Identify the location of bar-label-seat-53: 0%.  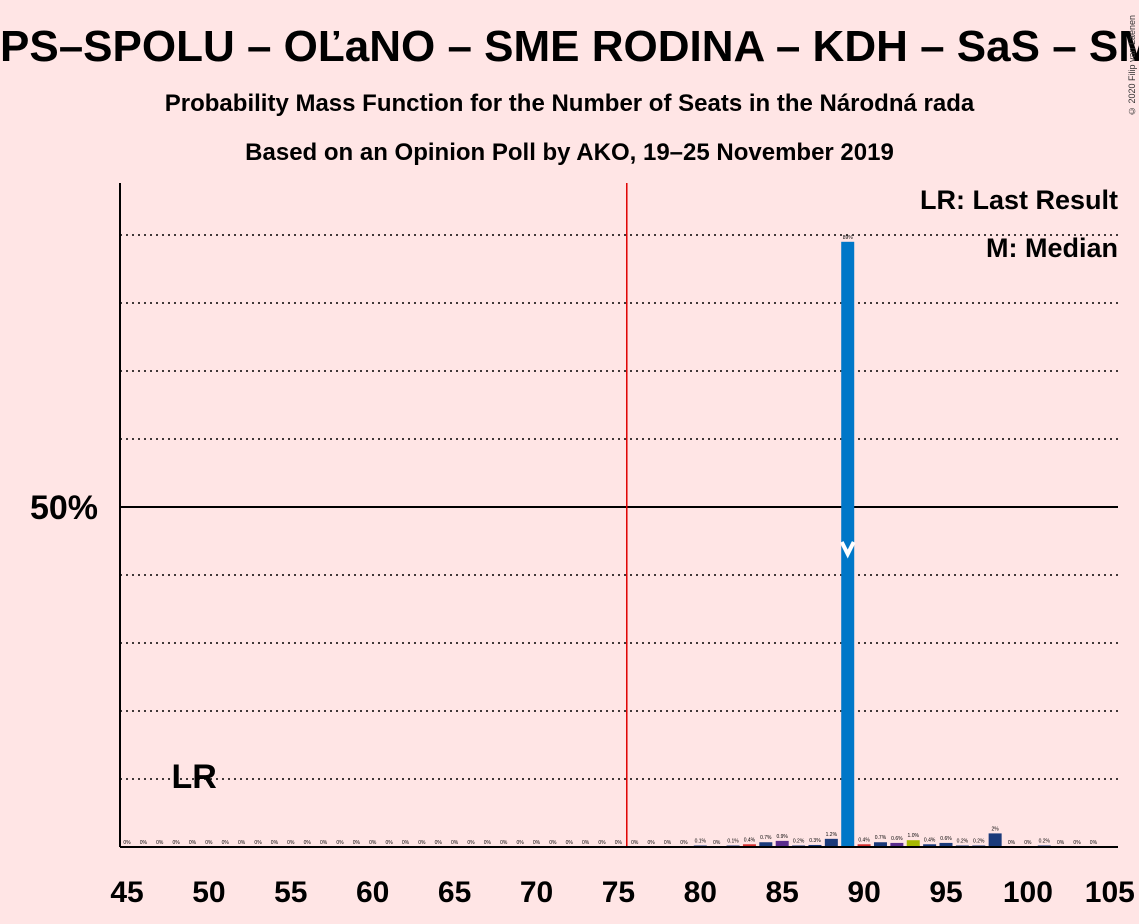
(258, 843).